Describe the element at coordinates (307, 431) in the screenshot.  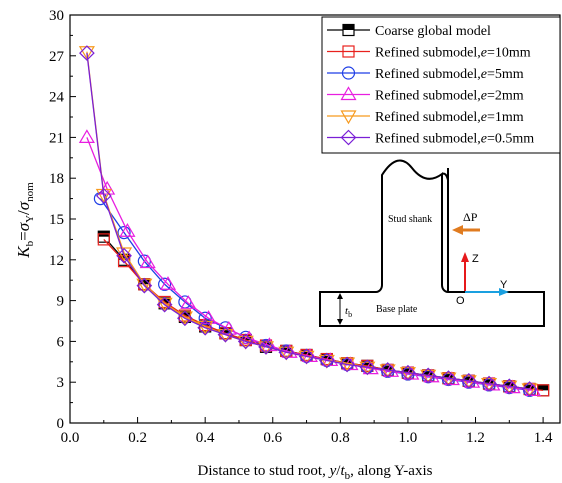
I see `x-axis: 0.0 0.2 0.4 0.6 0.8 1.0 1.2 1.4` at that location.